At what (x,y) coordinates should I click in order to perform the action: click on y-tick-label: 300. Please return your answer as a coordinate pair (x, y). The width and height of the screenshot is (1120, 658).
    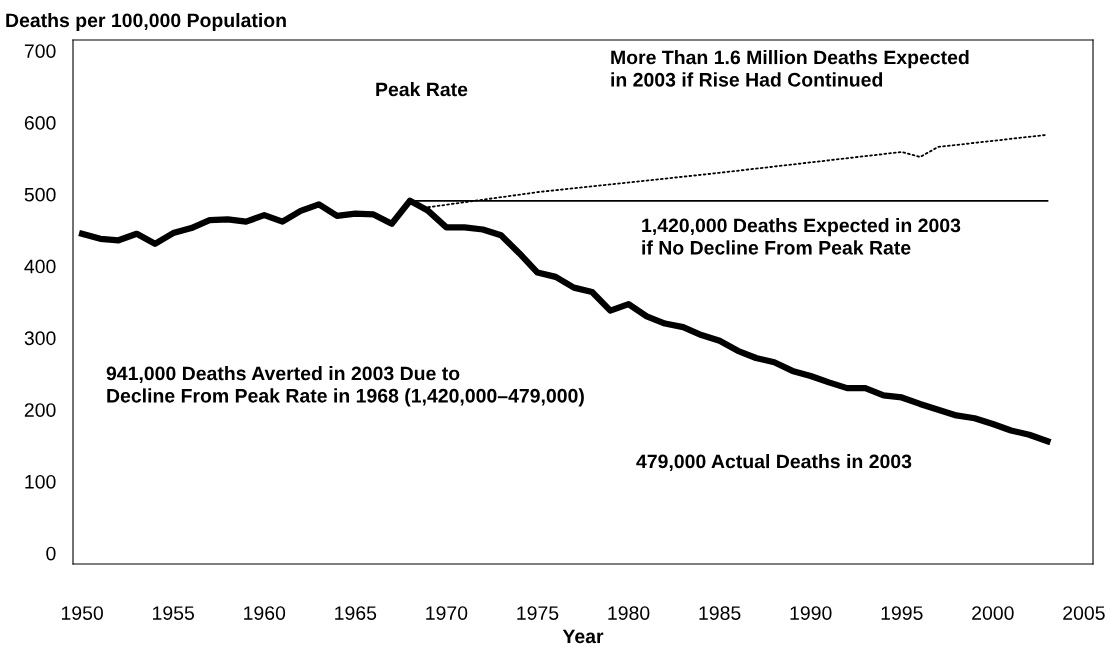
    Looking at the image, I should click on (40, 338).